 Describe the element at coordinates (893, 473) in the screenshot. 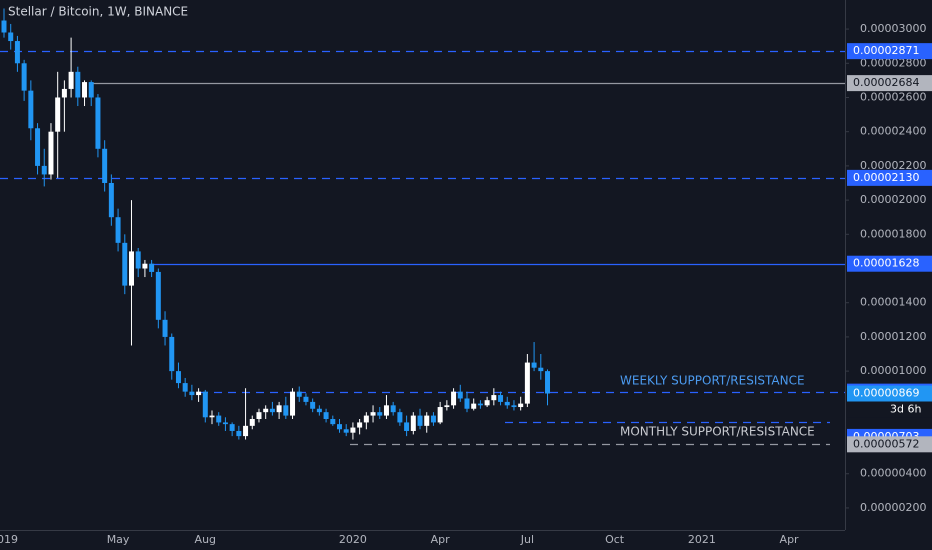

I see `y-tick-label: 0.00000400` at that location.